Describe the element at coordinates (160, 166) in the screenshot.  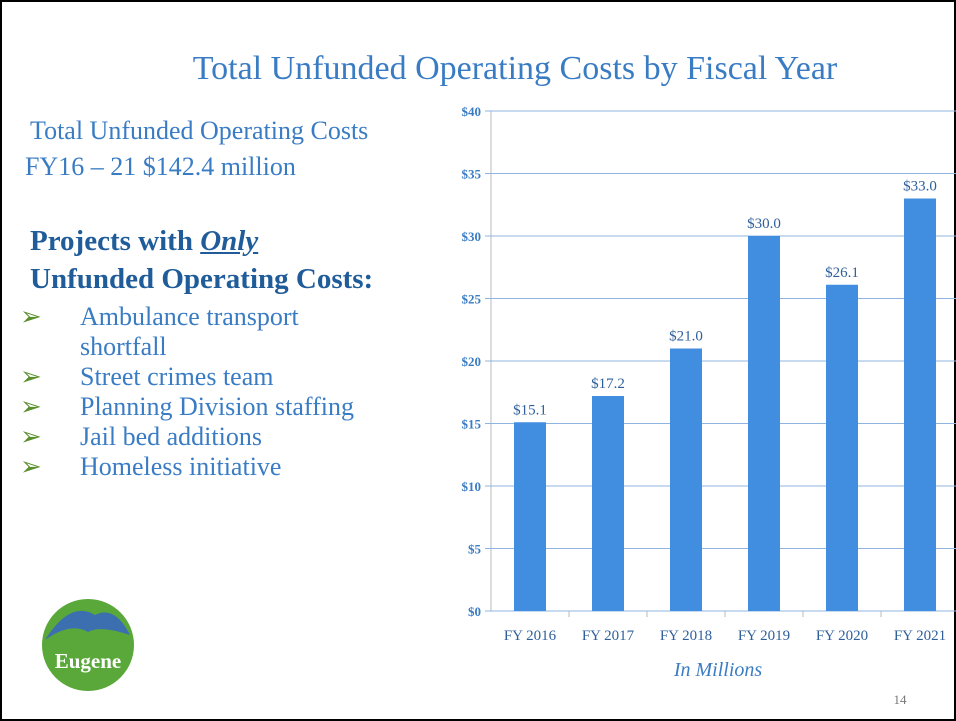
I see `summary-line: FY16 – 21 $142.4 million` at that location.